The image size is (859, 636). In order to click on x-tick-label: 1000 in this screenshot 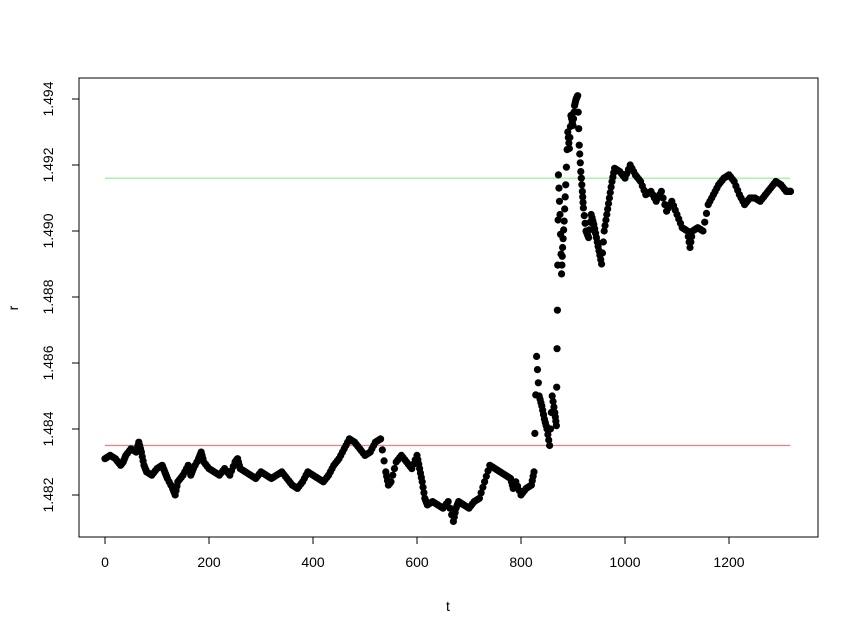, I will do `click(624, 562)`.